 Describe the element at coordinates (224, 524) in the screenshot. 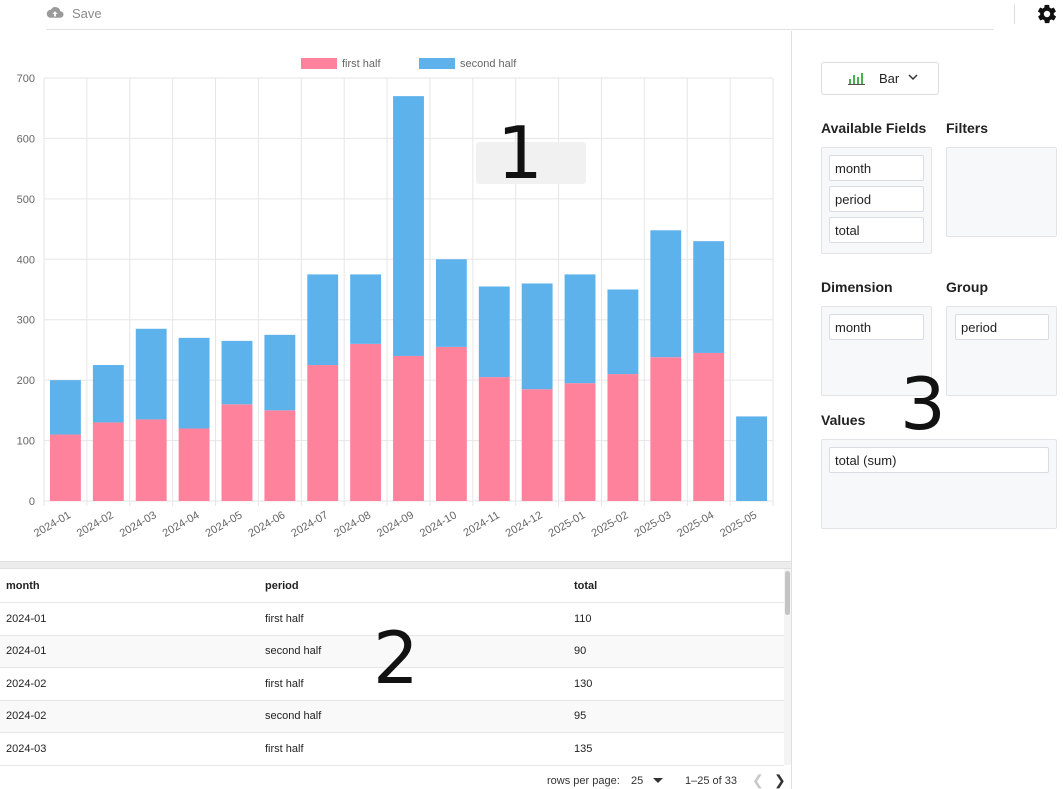

I see `x-tick-label: 2024-05` at that location.